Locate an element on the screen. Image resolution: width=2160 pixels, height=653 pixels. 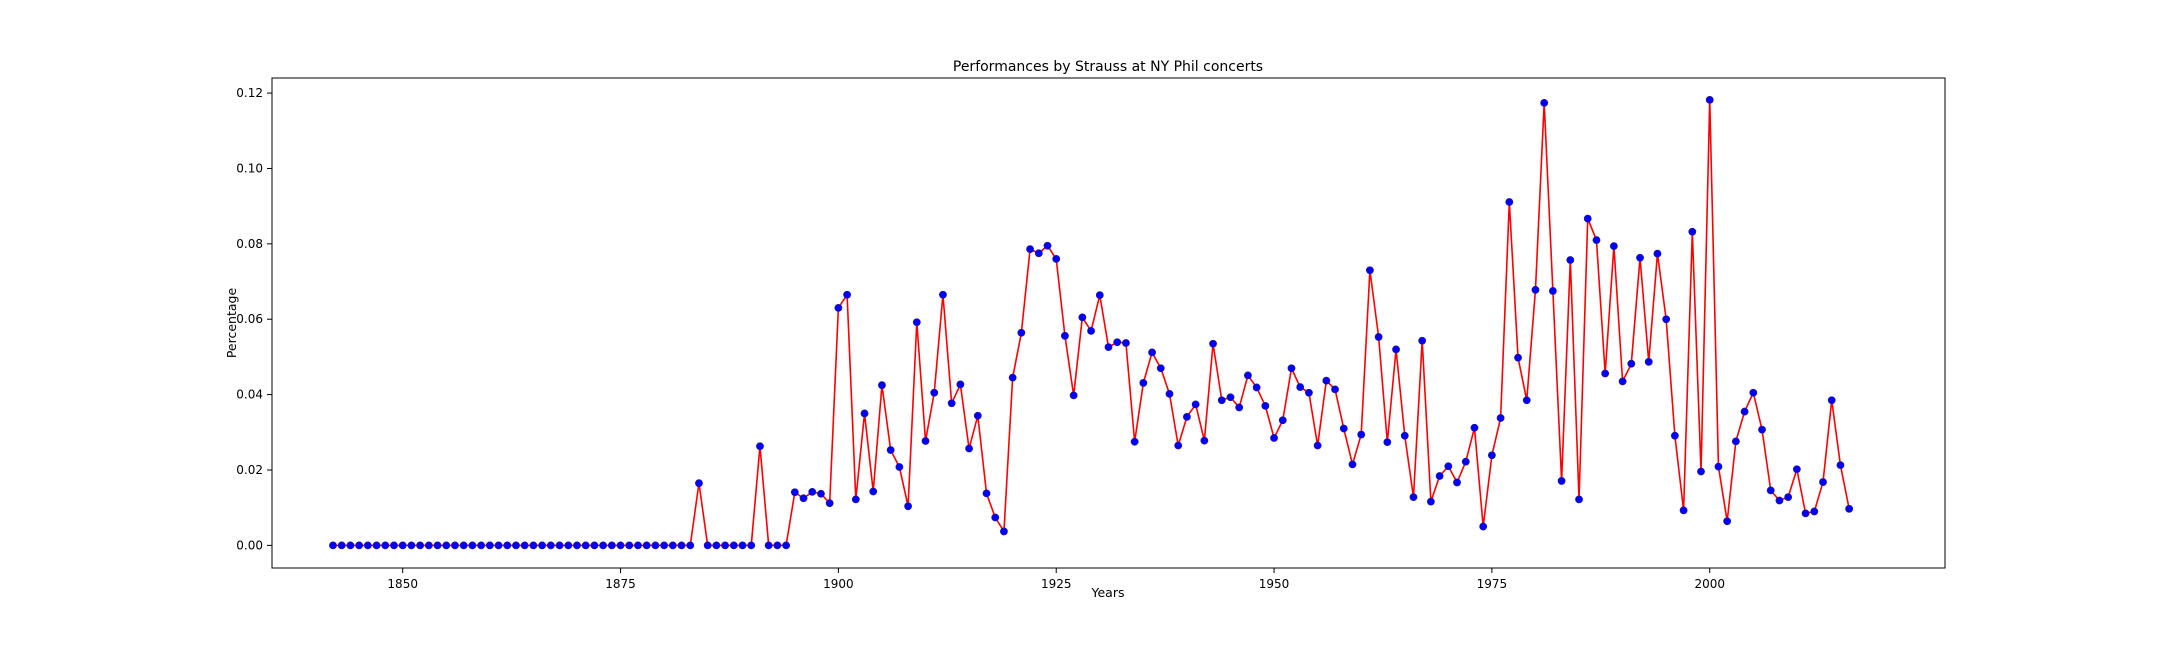
x-tick-label: 1975 is located at coordinates (1492, 584).